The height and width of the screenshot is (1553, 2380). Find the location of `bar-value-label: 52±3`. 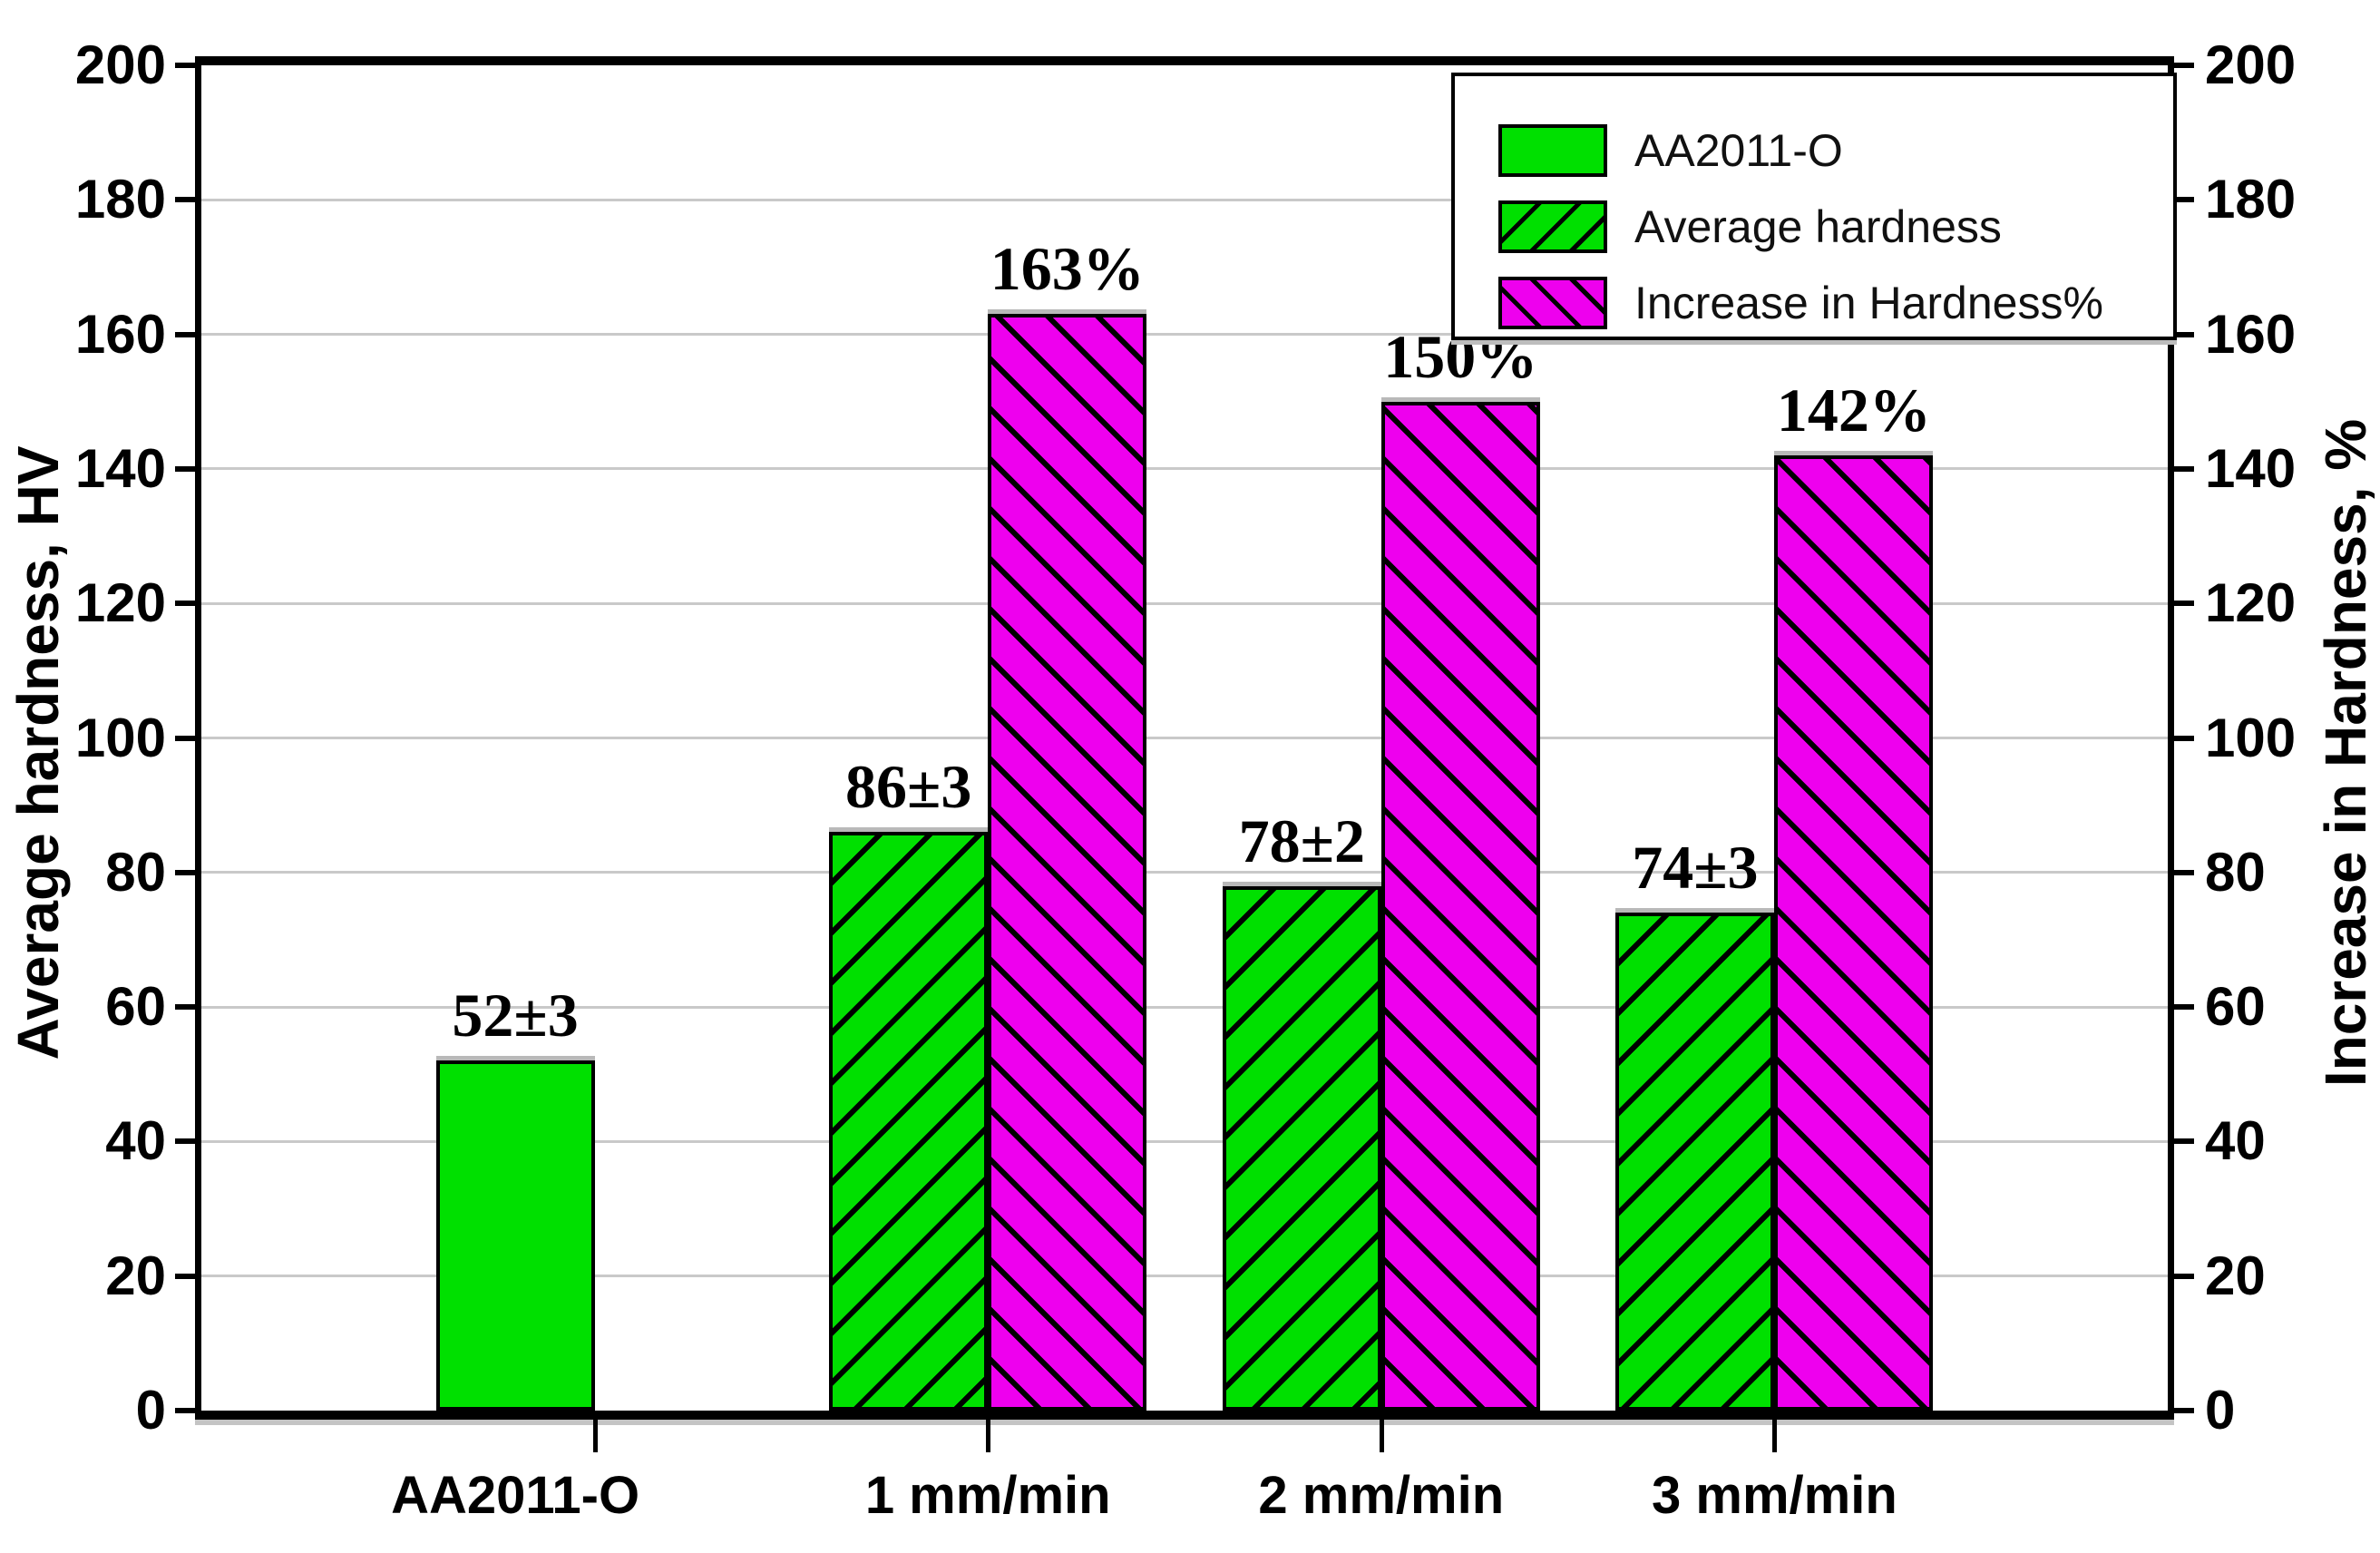

bar-value-label: 52±3 is located at coordinates (515, 1016).